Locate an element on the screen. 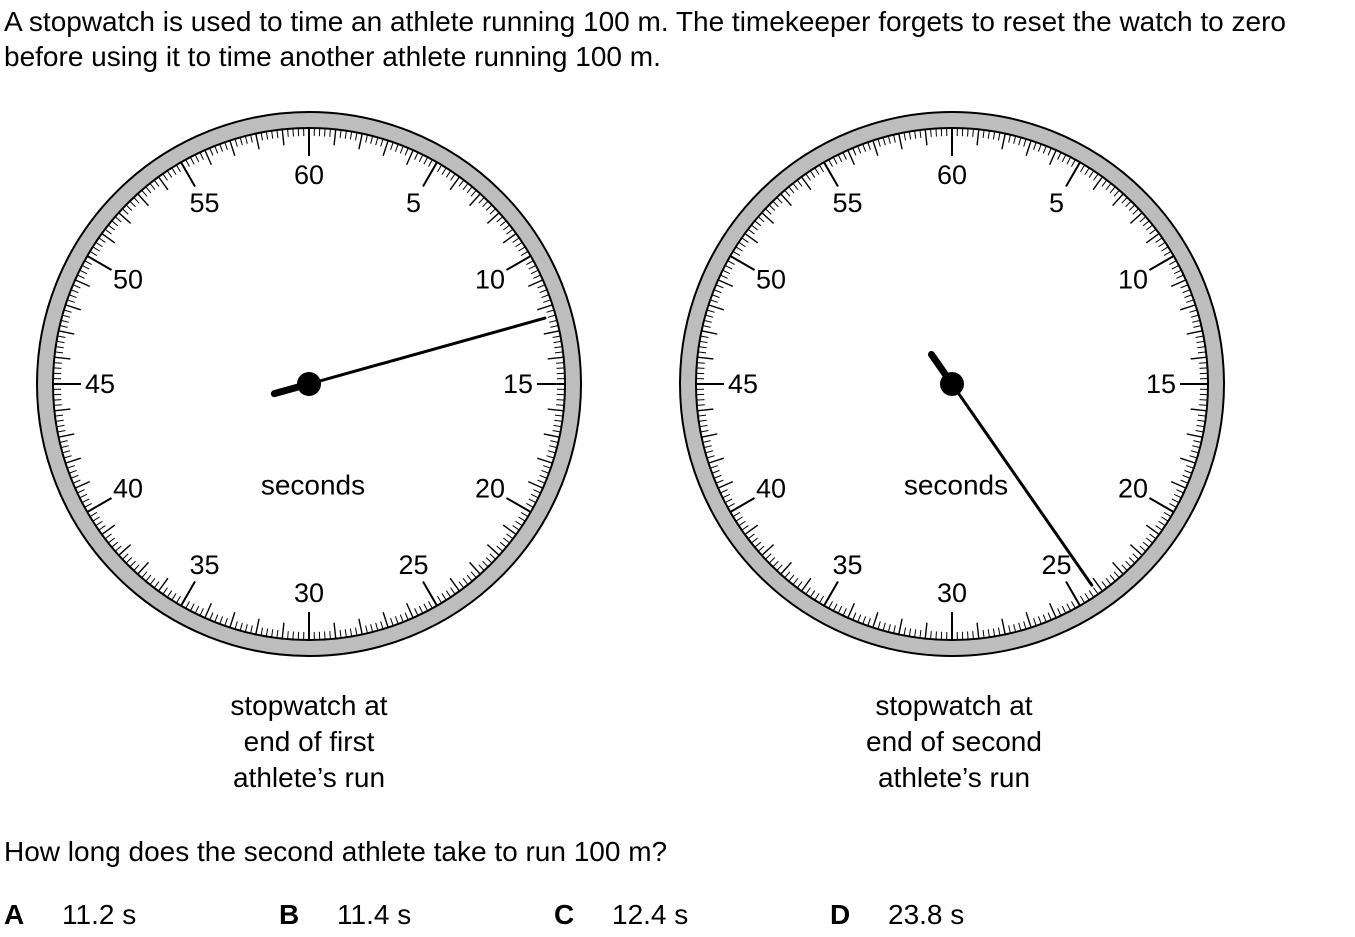 This screenshot has height=937, width=1355. answer-option-d: D 23.8 s is located at coordinates (897, 915).